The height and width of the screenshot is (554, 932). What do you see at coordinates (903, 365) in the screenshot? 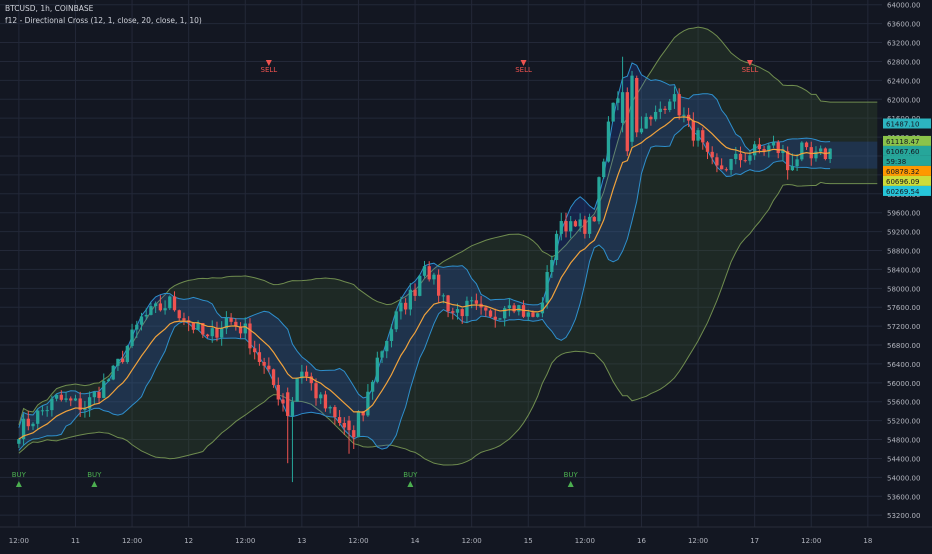
I see `y-tick-label: 56400.00` at bounding box center [903, 365].